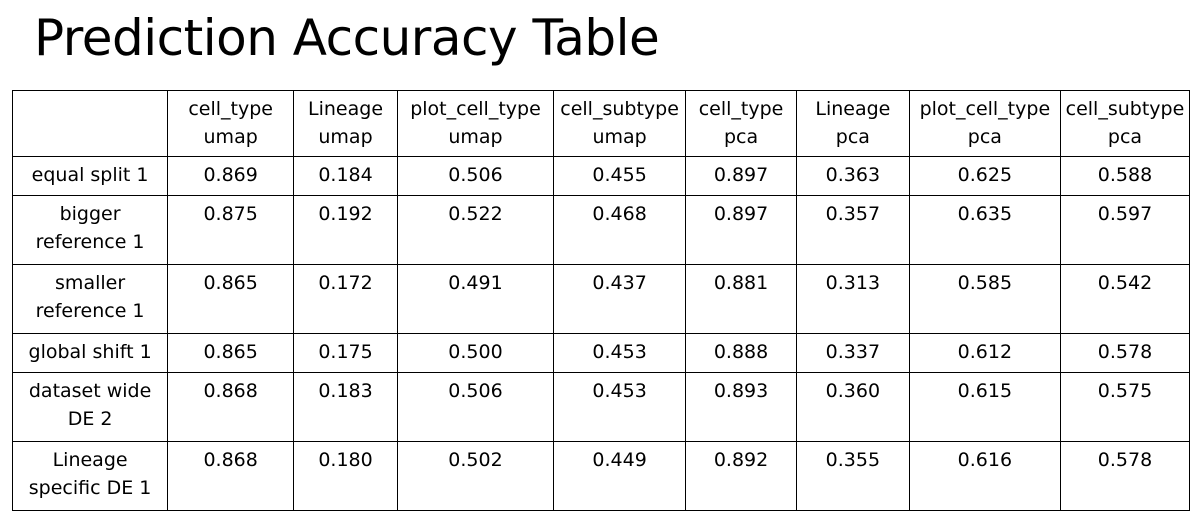 This screenshot has width=1203, height=523. I want to click on table-cell: 0.893, so click(741, 407).